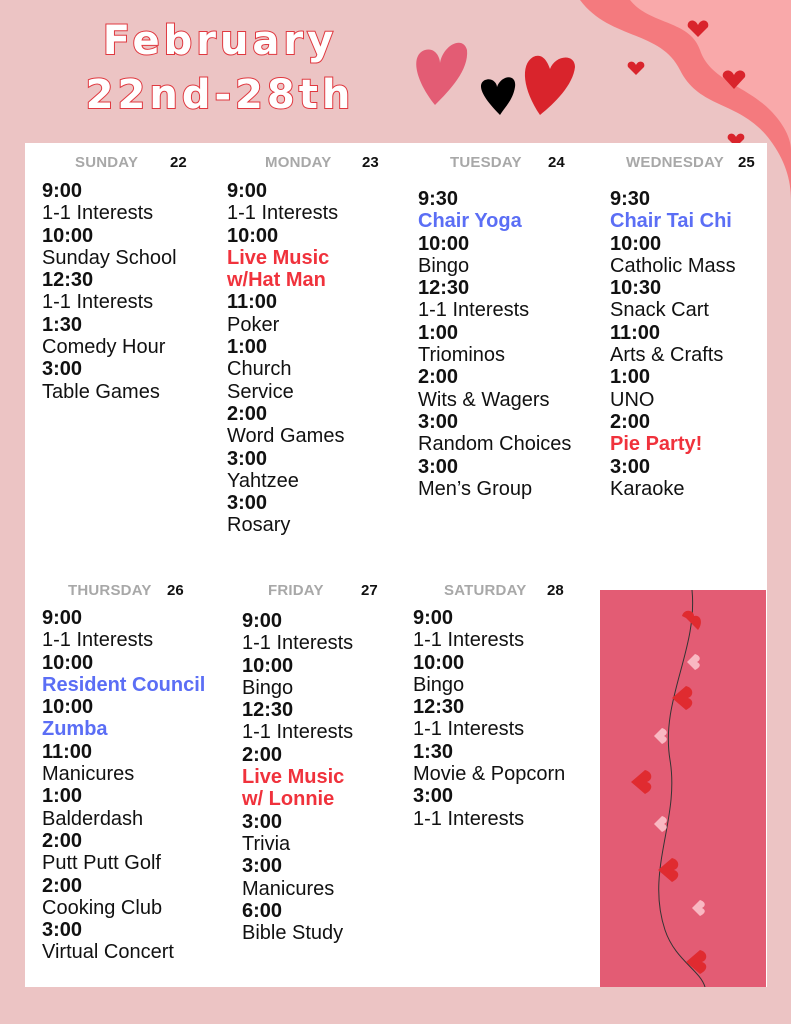 Image resolution: width=791 pixels, height=1024 pixels. What do you see at coordinates (293, 933) in the screenshot?
I see `event-title: Bible Study` at bounding box center [293, 933].